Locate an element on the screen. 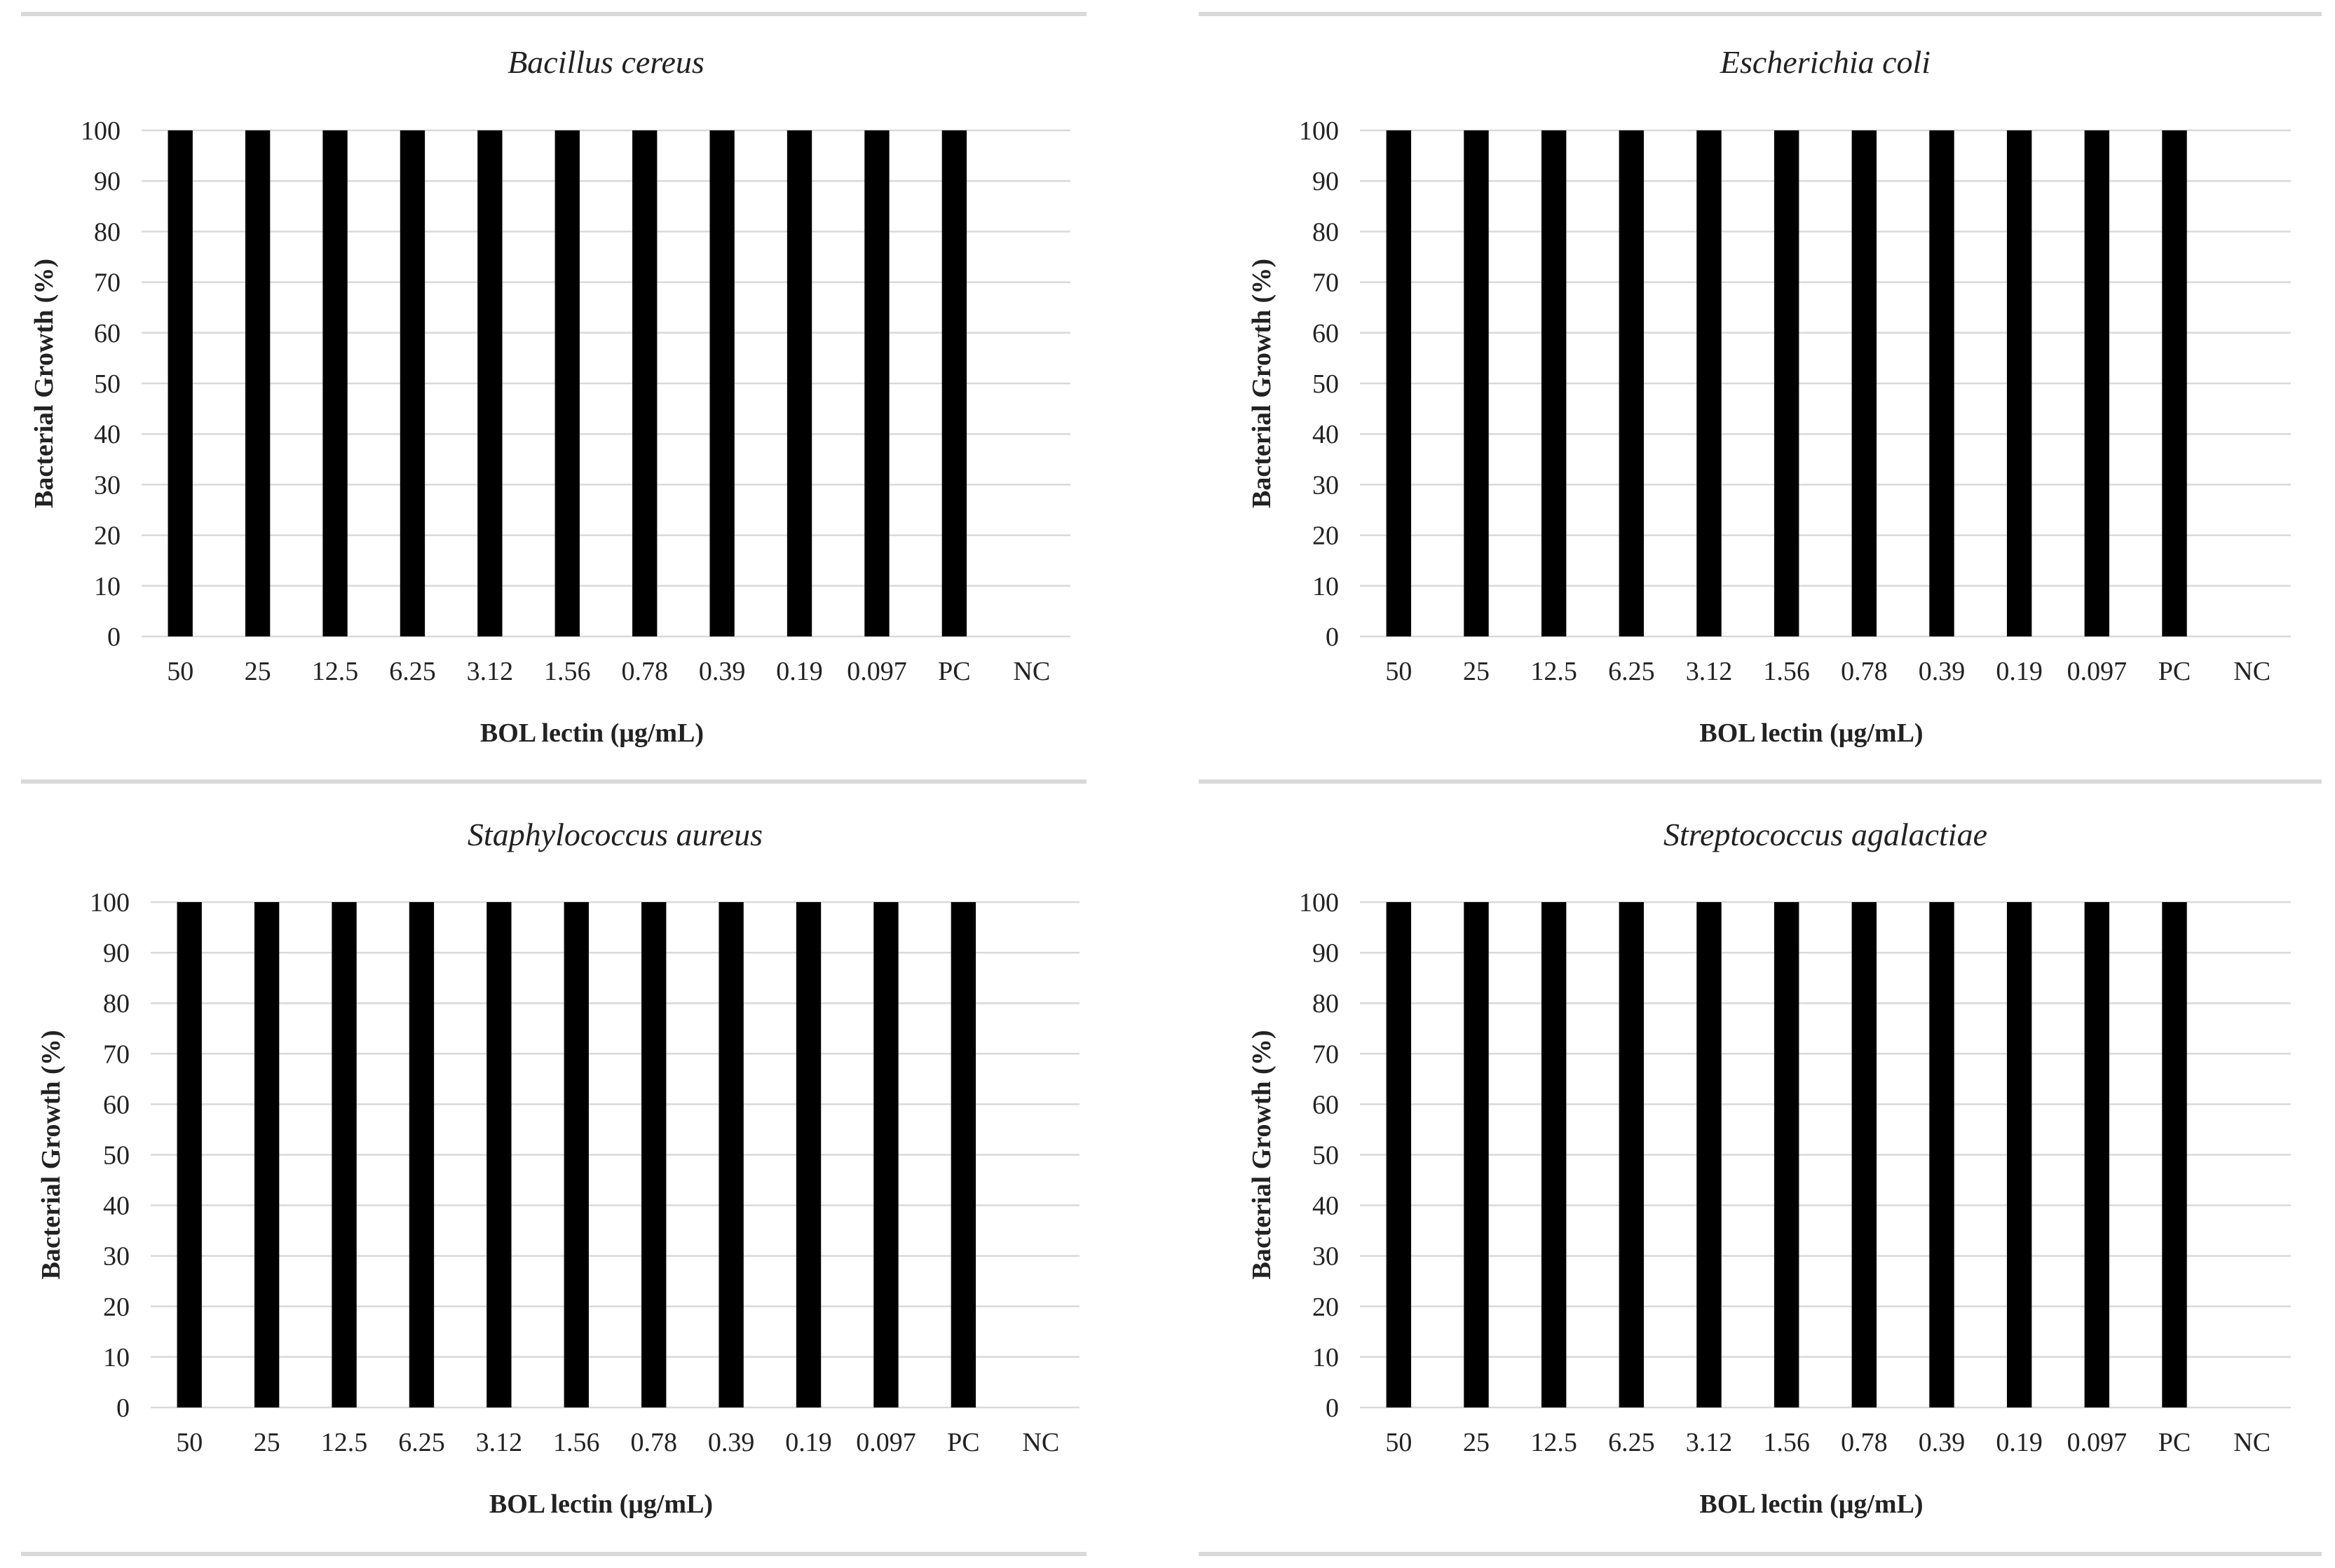 Image resolution: width=2335 pixels, height=1568 pixels. x-axis-label: BOL lectin (μg/mL) is located at coordinates (592, 733).